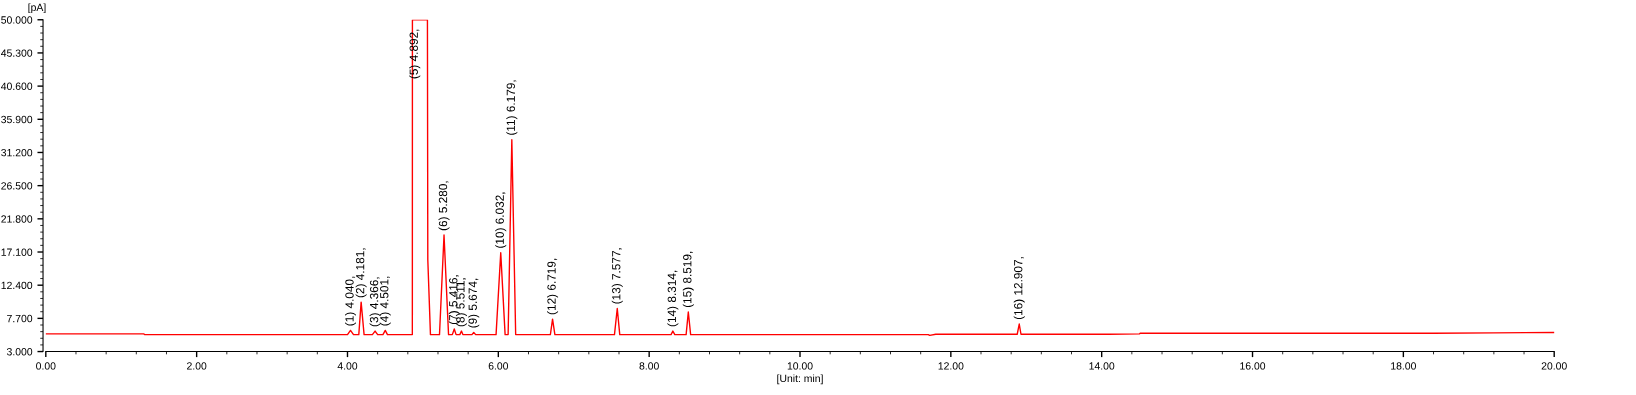  I want to click on y-tick-label: 40.600, so click(17, 86).